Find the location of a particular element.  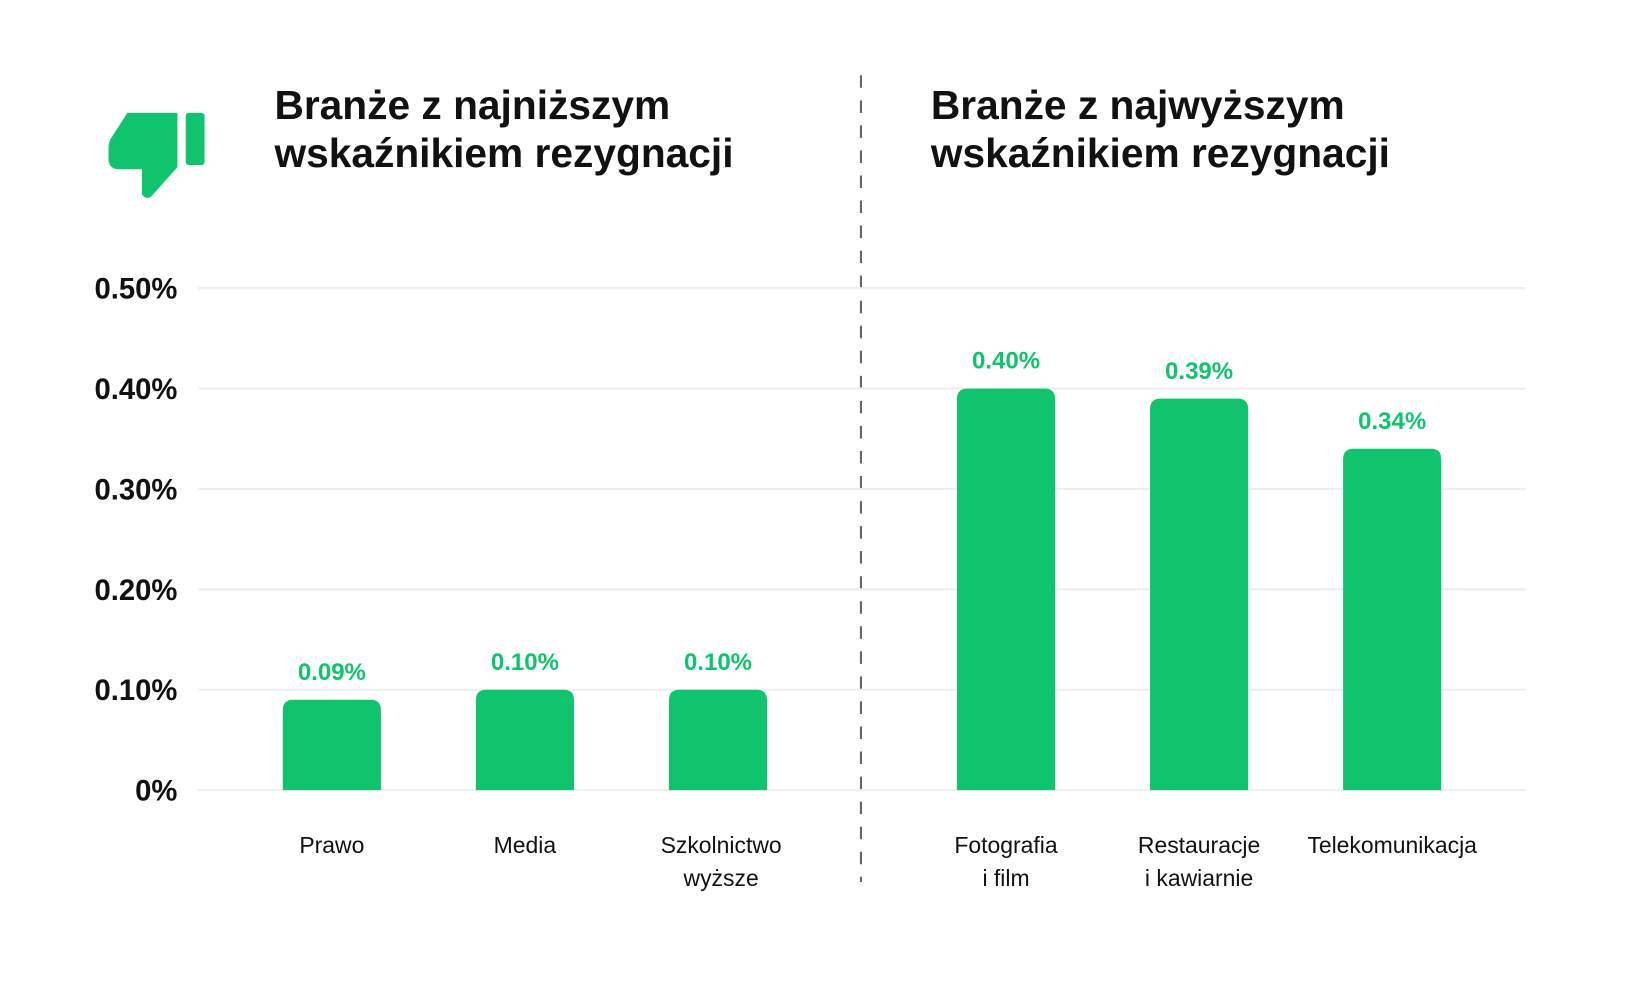

category-label: i film is located at coordinates (1005, 878).